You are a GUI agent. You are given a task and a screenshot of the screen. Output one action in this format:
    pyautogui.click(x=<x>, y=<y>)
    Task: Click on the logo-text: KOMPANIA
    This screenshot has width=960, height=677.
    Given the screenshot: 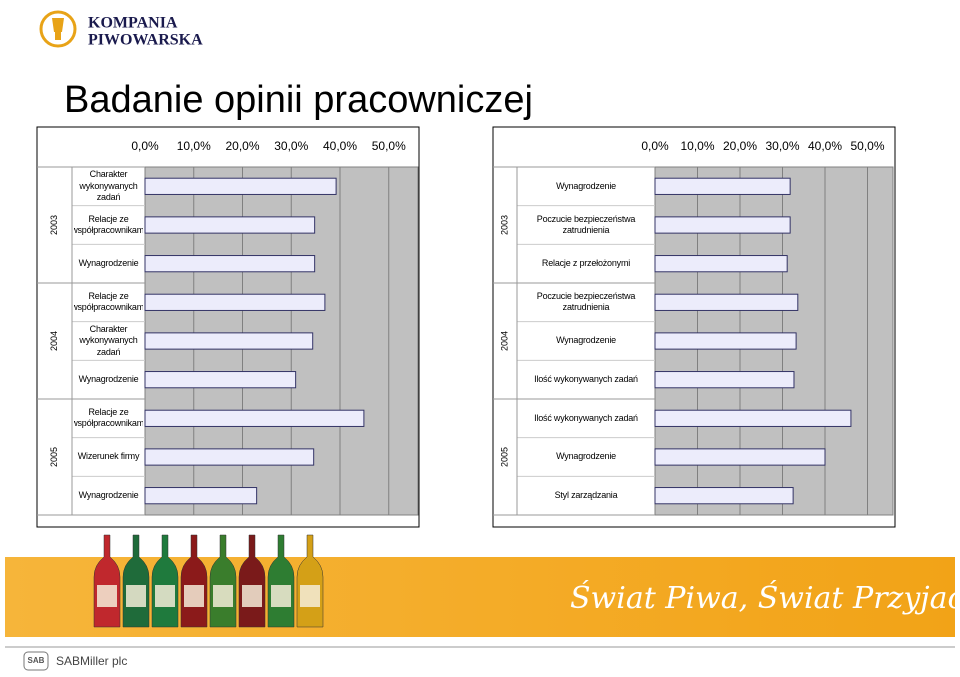 What is the action you would take?
    pyautogui.click(x=133, y=23)
    